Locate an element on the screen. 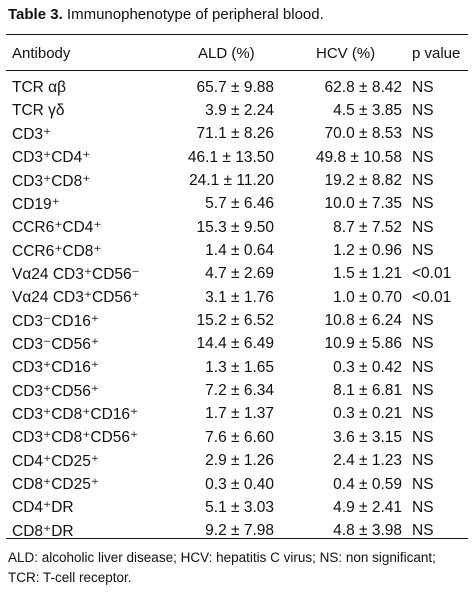  cell-hcv-text: 1.0 ± 0.70 is located at coordinates (367, 297).